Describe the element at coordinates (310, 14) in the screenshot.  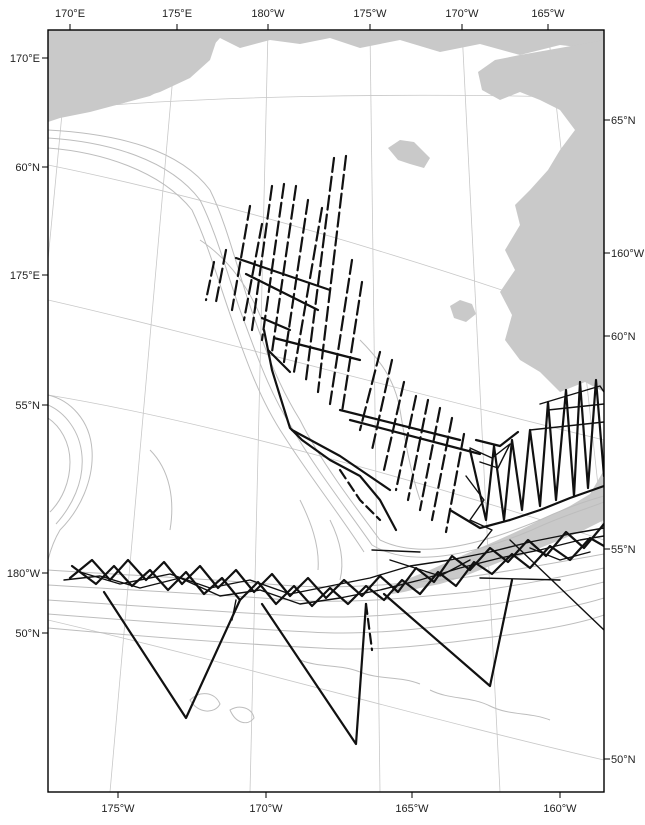
I see `top-axis-labels: 170°E 175°E 180°W 175°W 170°W 165°W` at that location.